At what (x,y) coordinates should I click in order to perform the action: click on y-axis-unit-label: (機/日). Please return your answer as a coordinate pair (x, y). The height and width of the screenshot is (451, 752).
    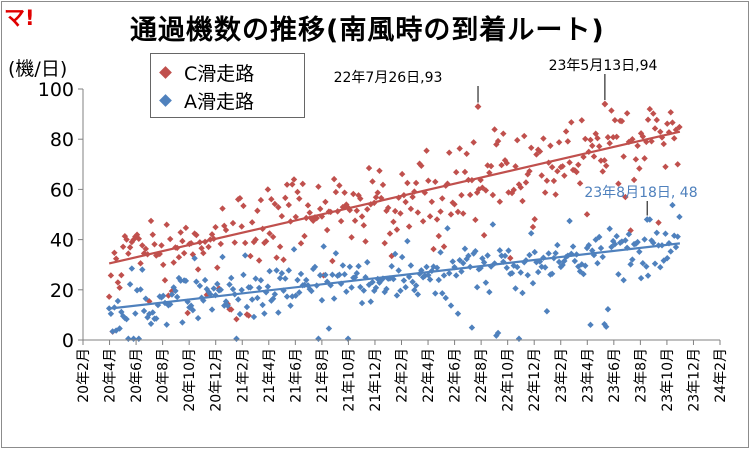
    Looking at the image, I should click on (38, 69).